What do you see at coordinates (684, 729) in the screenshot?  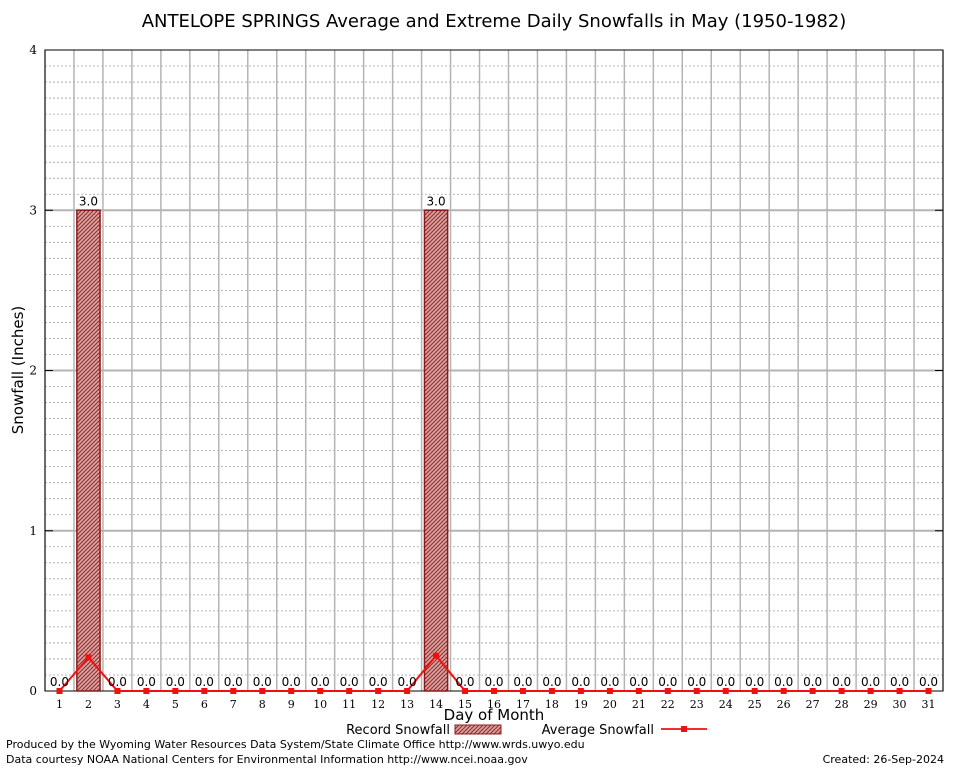 I see `legend-average-marker` at bounding box center [684, 729].